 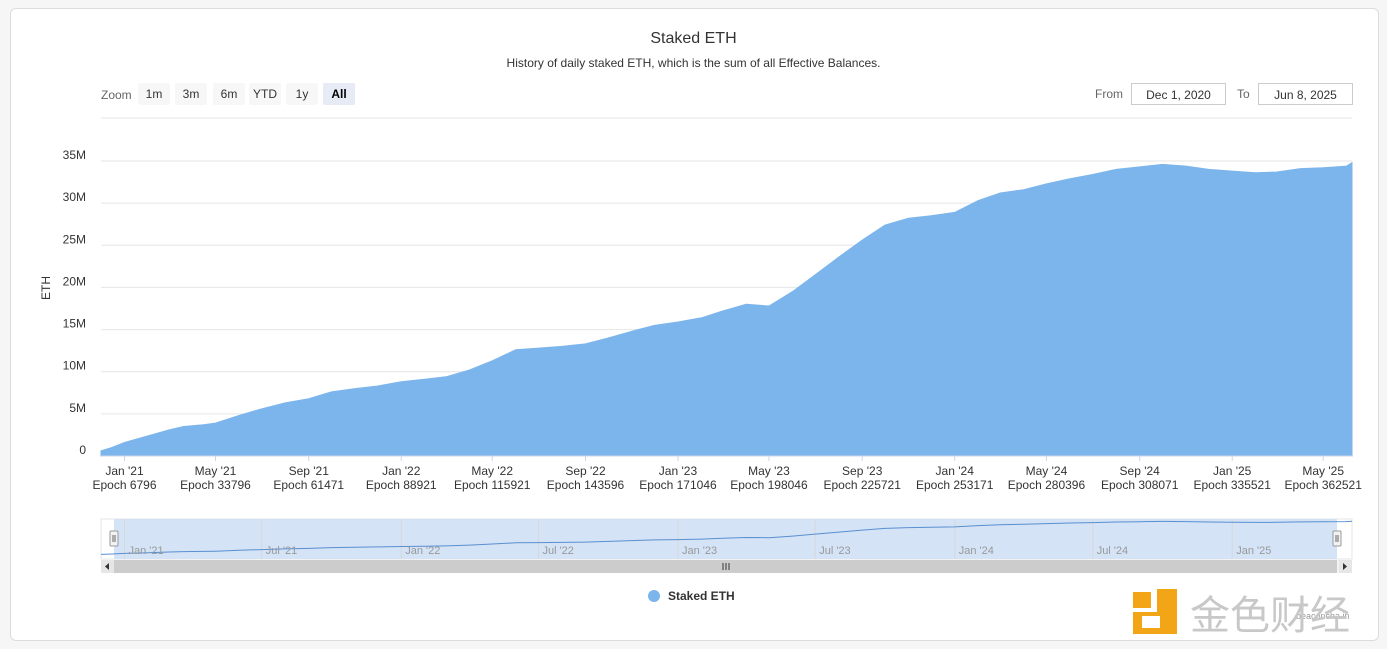 I want to click on x-tick-label: Sep '21, so click(x=309, y=471).